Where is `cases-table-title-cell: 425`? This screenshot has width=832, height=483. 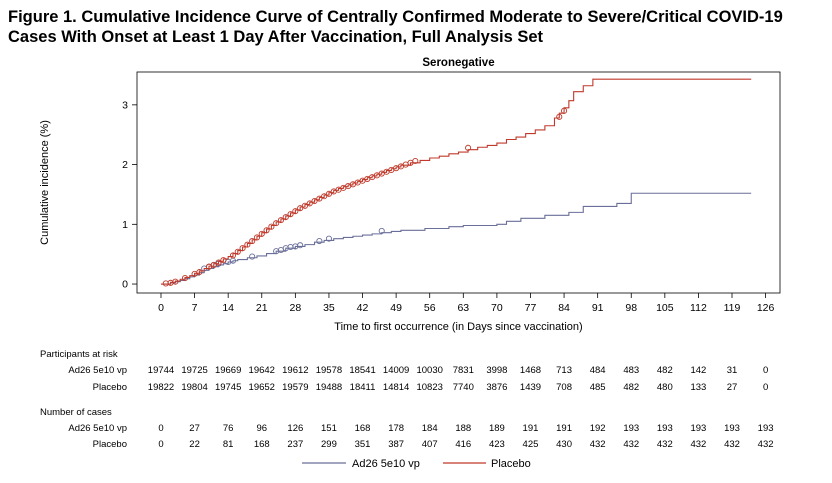
cases-table-title-cell: 425 is located at coordinates (531, 444).